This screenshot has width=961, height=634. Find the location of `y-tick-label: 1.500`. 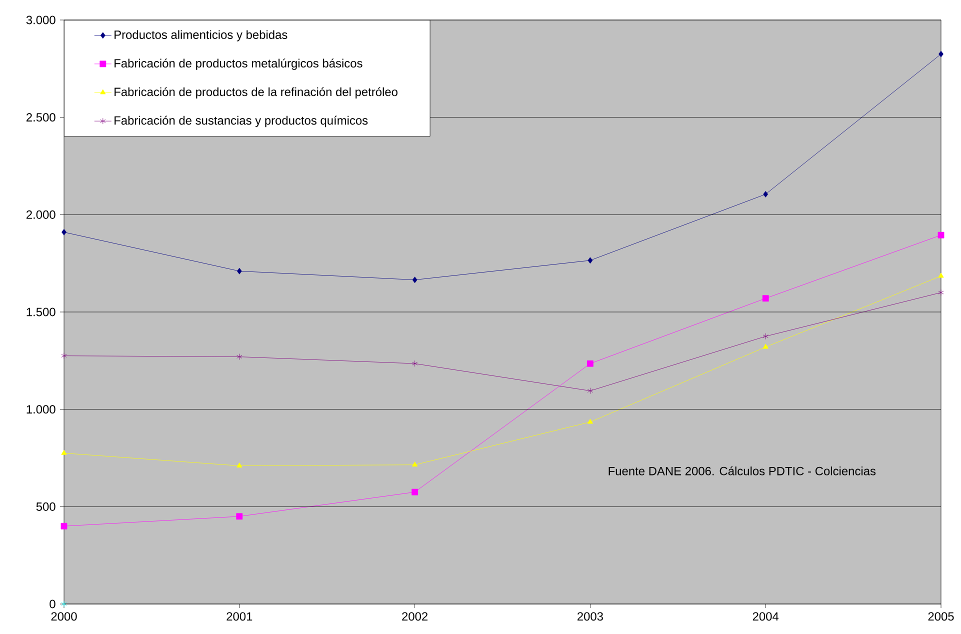

y-tick-label: 1.500 is located at coordinates (41, 312).